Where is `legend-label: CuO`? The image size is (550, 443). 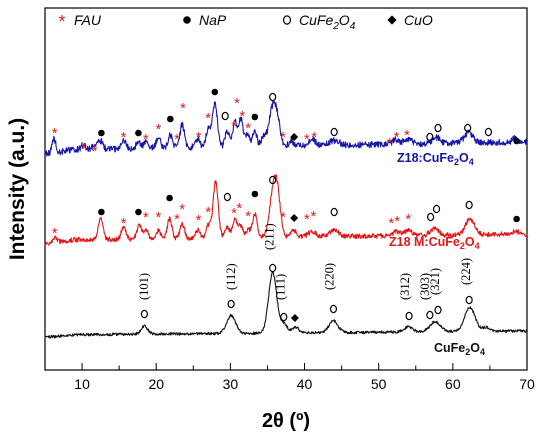
legend-label: CuO is located at coordinates (418, 20).